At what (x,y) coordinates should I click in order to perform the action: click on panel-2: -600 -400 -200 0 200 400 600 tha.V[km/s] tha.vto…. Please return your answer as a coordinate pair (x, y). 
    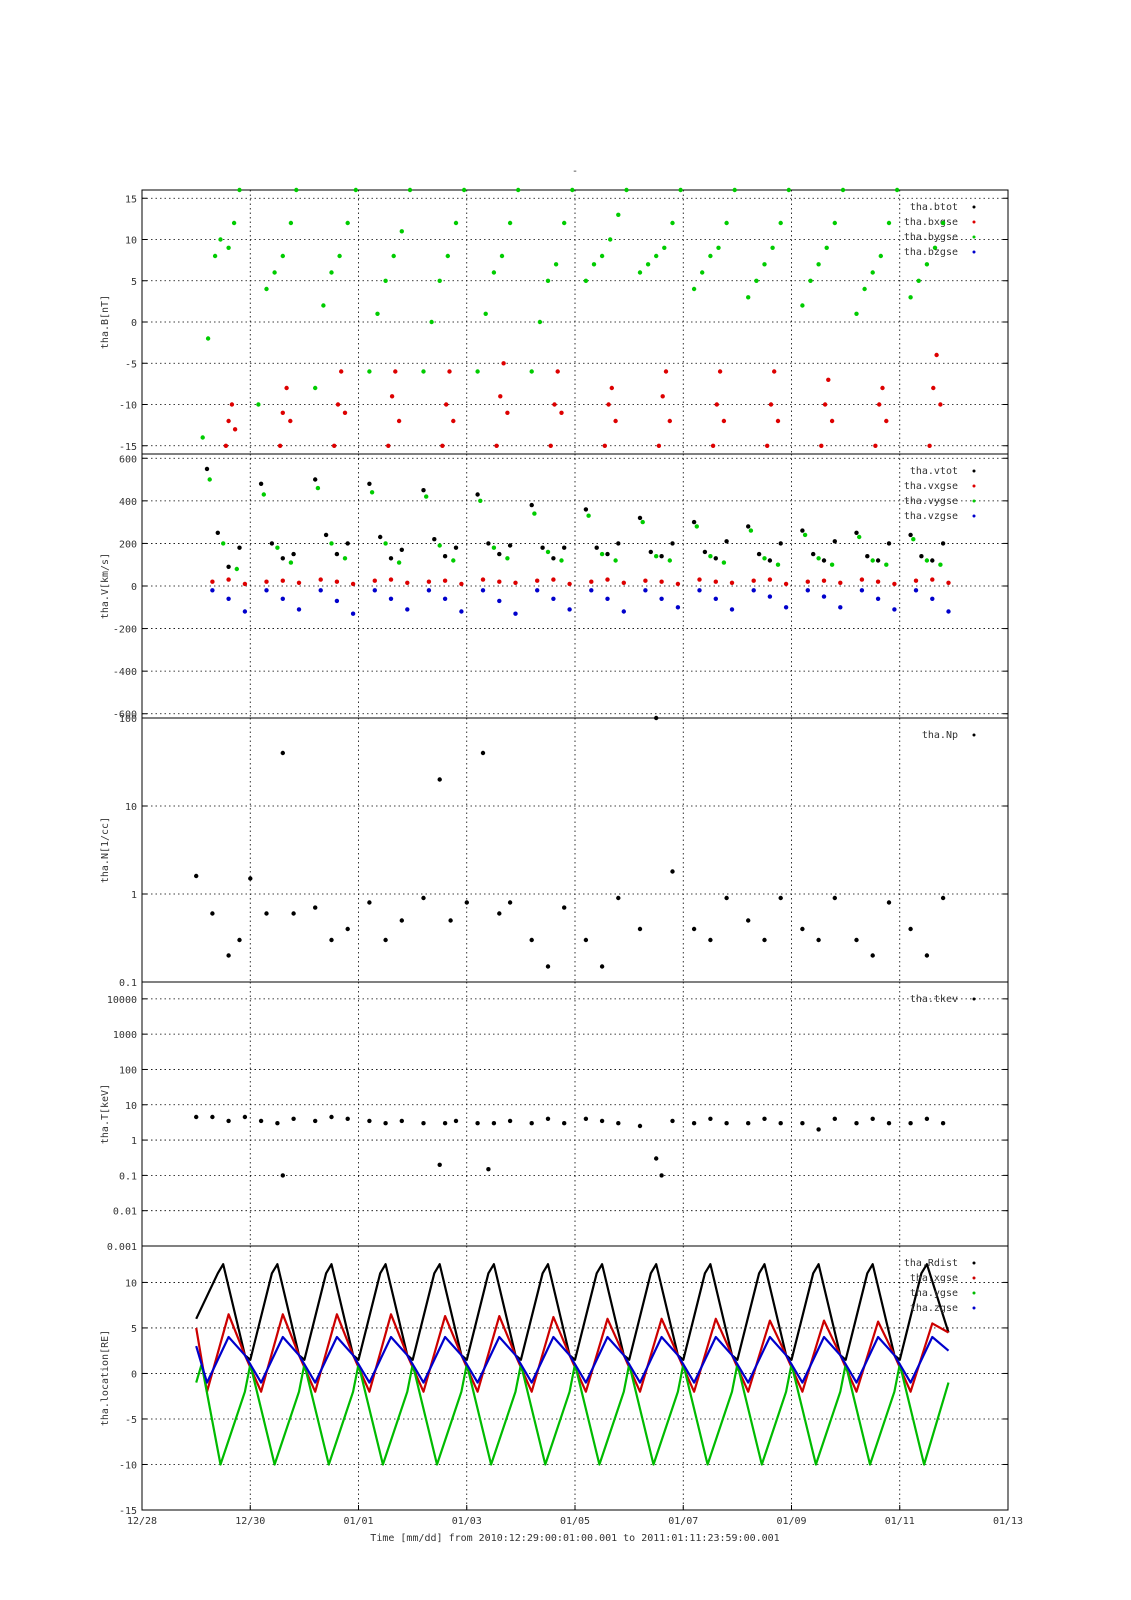
    Looking at the image, I should click on (554, 587).